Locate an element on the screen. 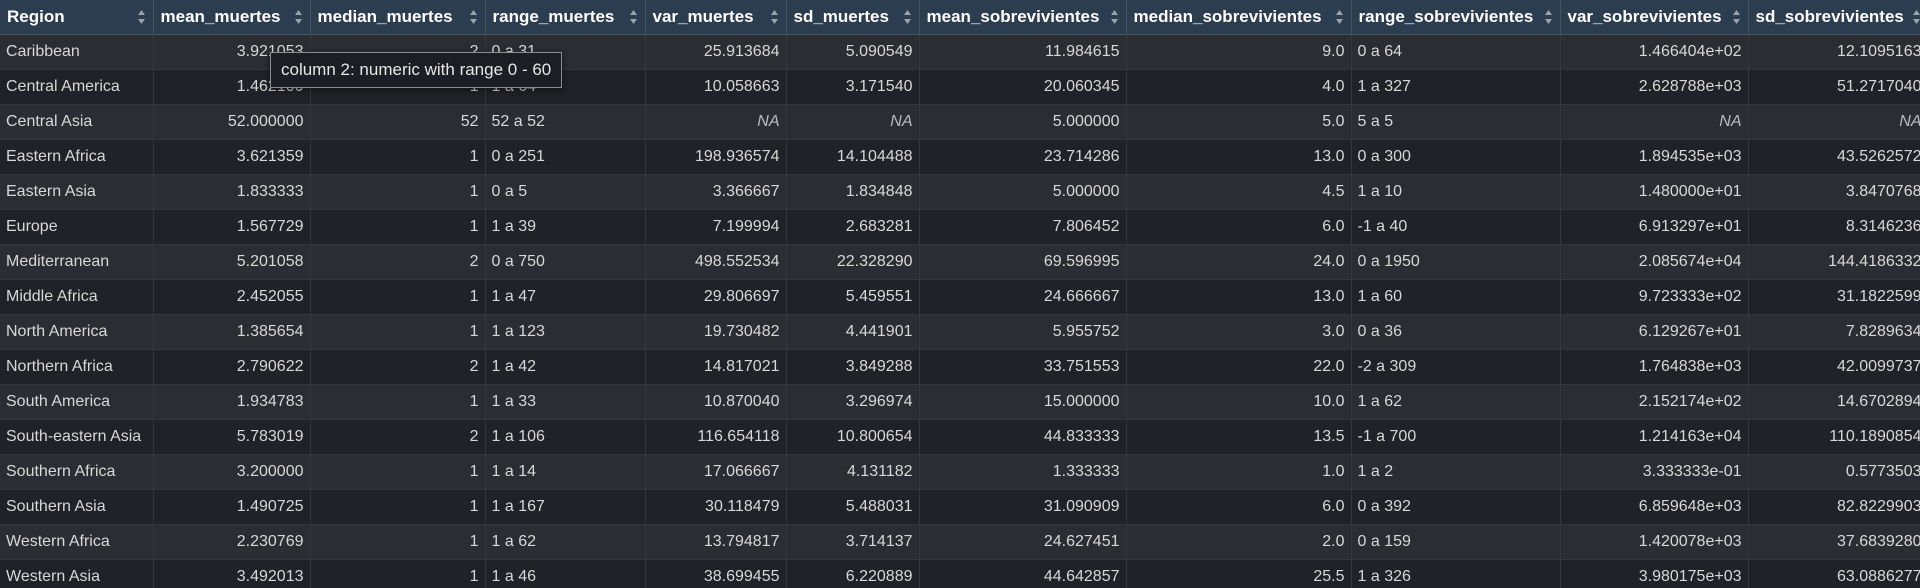 The image size is (1920, 588). table-cell: South-eastern Asia is located at coordinates (77, 437).